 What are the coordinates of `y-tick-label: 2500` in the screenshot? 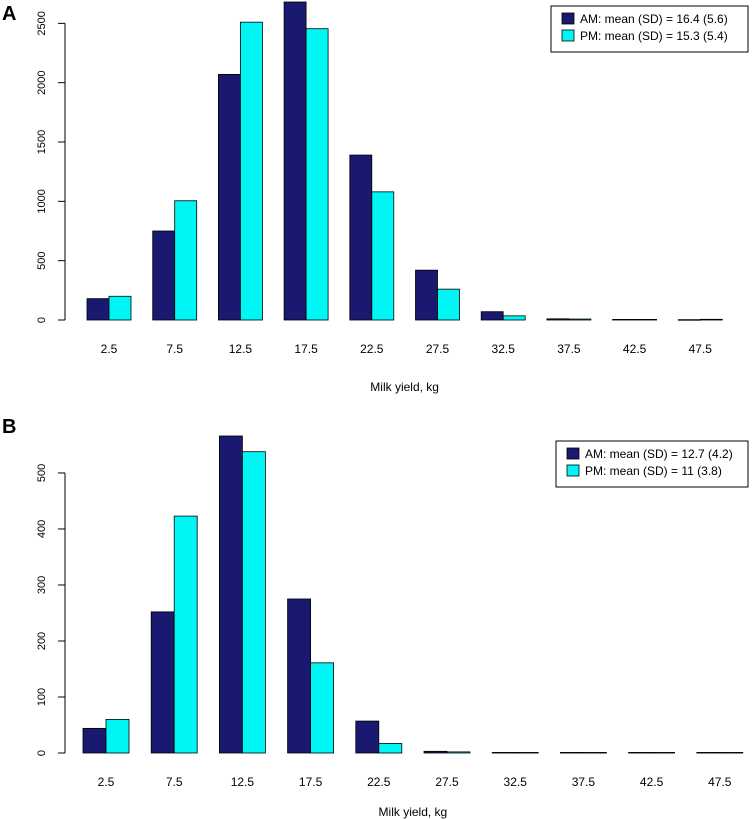 It's located at (42, 23).